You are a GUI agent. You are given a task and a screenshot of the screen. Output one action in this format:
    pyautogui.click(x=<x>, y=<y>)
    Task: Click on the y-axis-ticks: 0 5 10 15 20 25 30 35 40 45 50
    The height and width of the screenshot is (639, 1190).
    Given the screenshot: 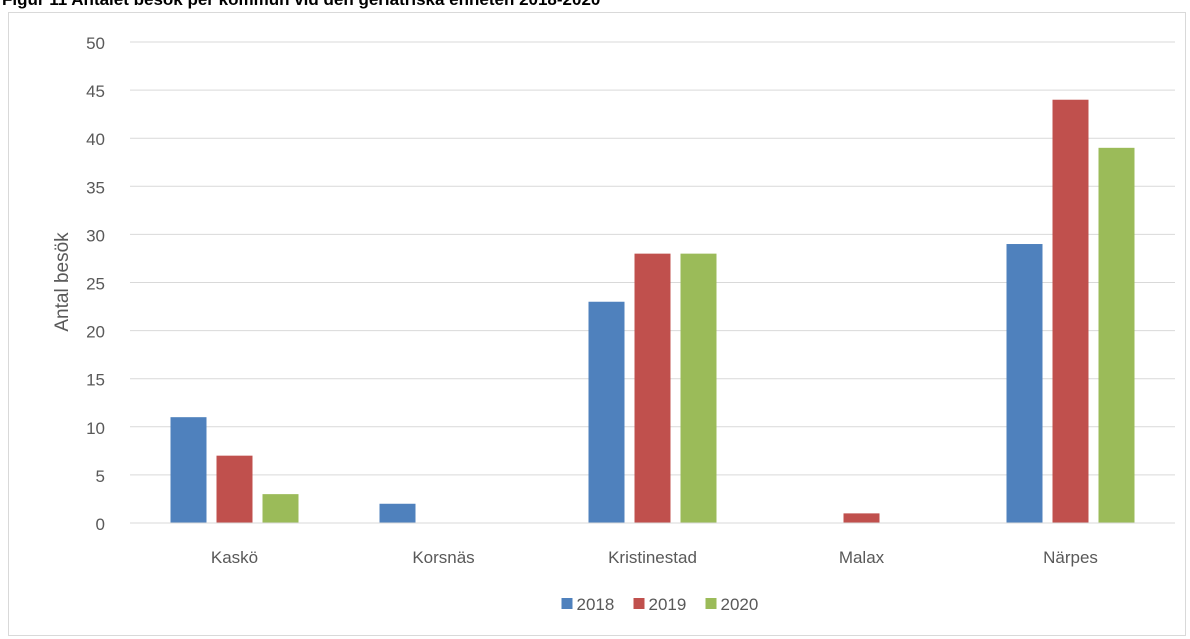 What is the action you would take?
    pyautogui.click(x=95, y=284)
    